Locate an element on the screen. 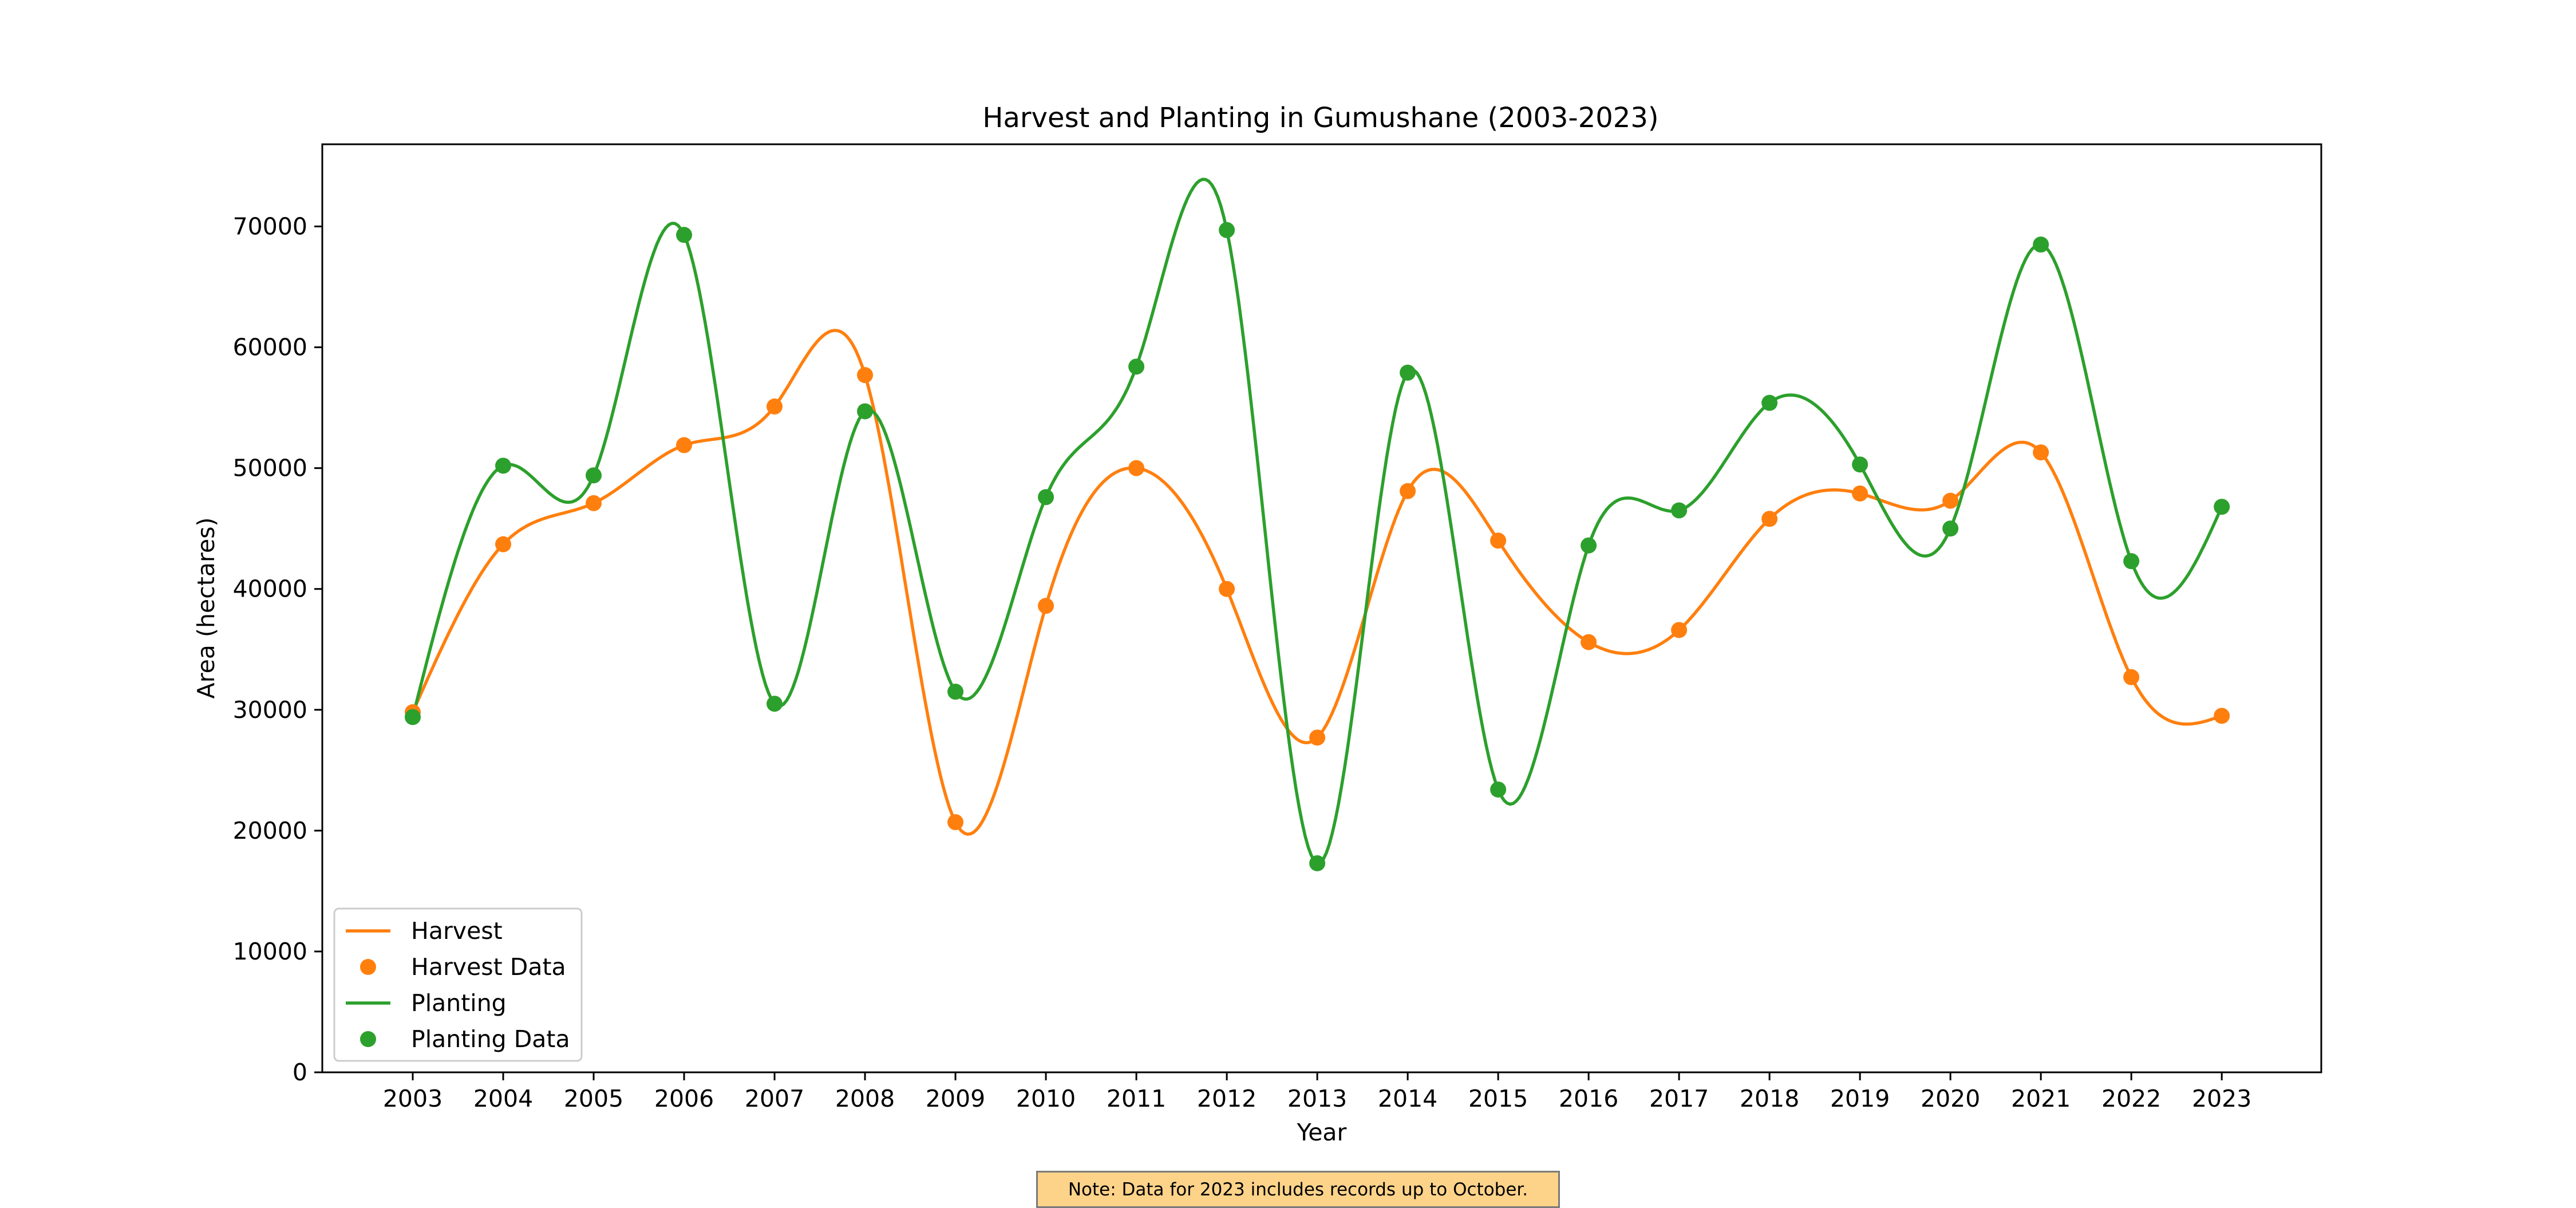  x-tick-label: 2007 is located at coordinates (774, 1099).